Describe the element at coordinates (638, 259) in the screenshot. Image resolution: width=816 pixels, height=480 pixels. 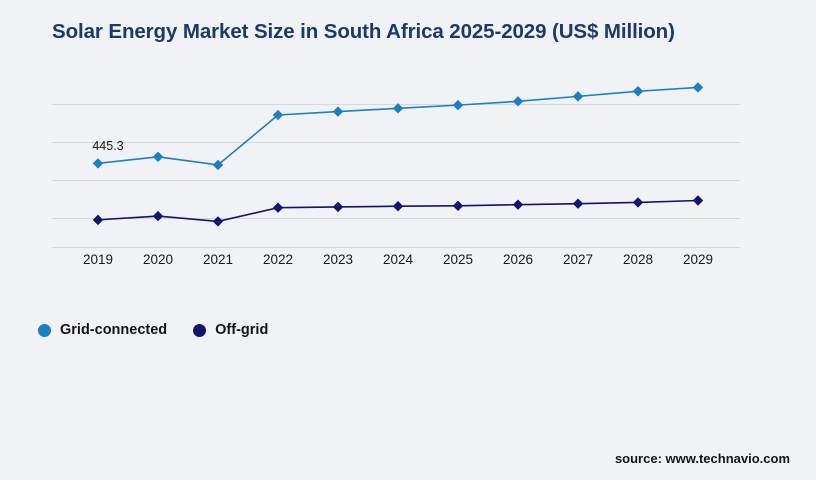
I see `x-axis-tick: 2028` at that location.